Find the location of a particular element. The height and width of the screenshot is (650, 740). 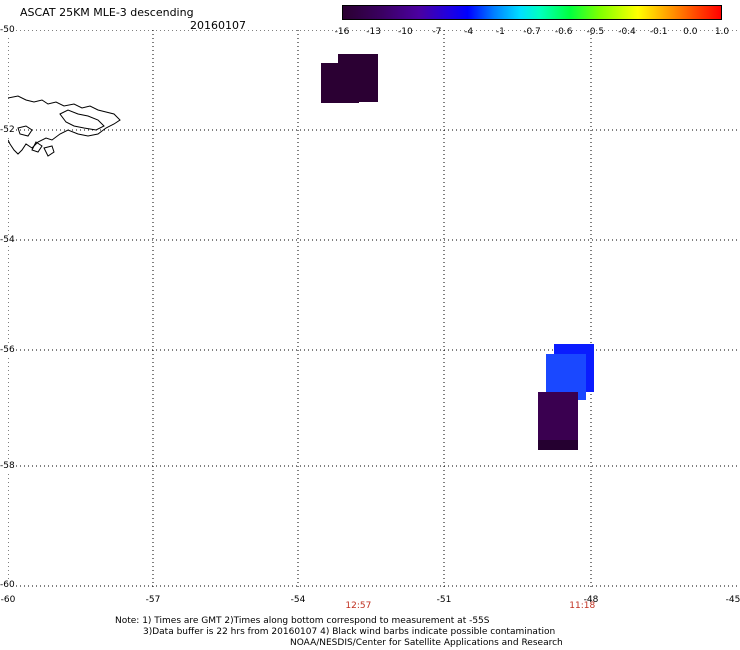

longitude-label: -54 is located at coordinates (298, 600).